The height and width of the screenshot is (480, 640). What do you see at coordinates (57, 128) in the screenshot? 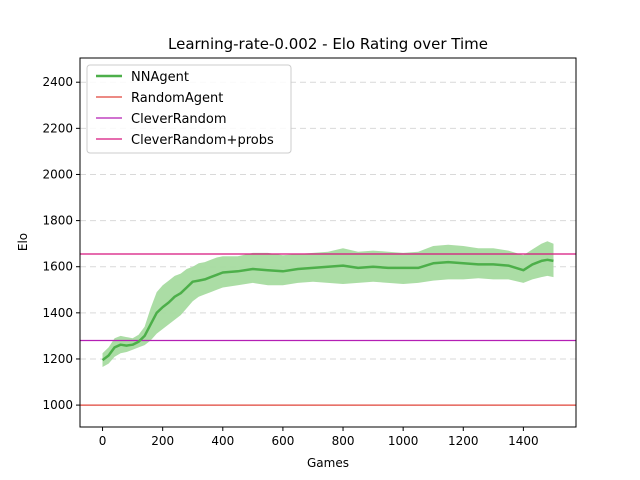
I see `y-tick-label: 2200` at bounding box center [57, 128].